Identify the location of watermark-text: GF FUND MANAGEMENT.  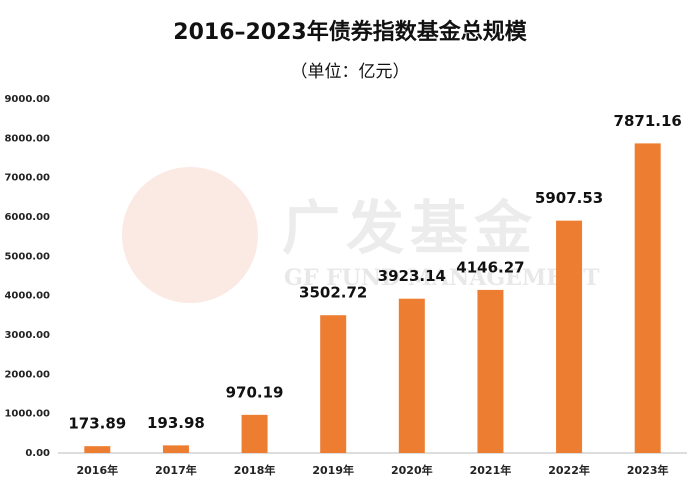
(442, 278).